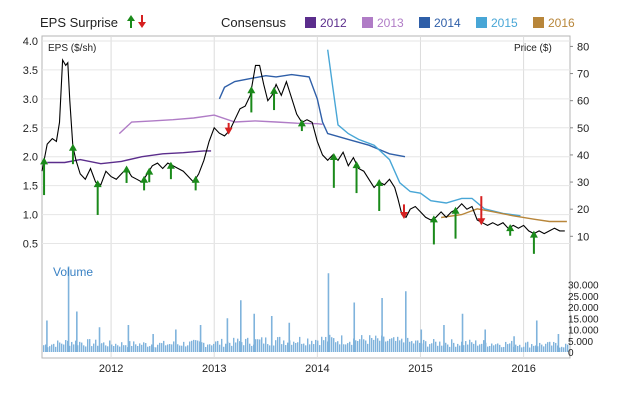 The width and height of the screenshot is (620, 414). What do you see at coordinates (142, 21) in the screenshot?
I see `title-down-arrow-icon` at bounding box center [142, 21].